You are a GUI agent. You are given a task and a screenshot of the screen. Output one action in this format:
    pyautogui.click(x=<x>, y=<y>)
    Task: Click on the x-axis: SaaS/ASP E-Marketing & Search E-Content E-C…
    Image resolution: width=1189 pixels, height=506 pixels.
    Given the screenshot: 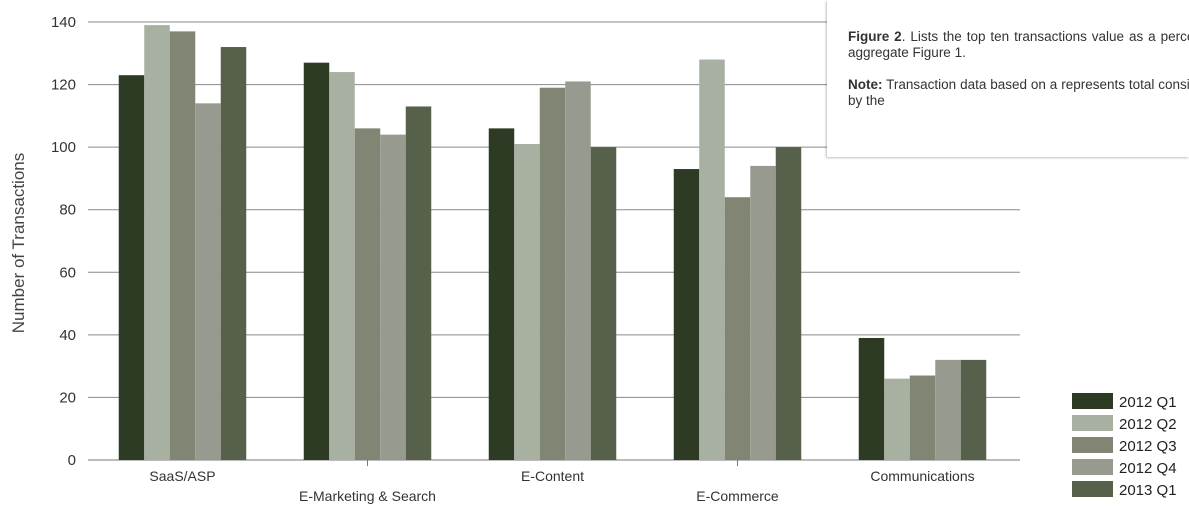 What is the action you would take?
    pyautogui.click(x=562, y=482)
    